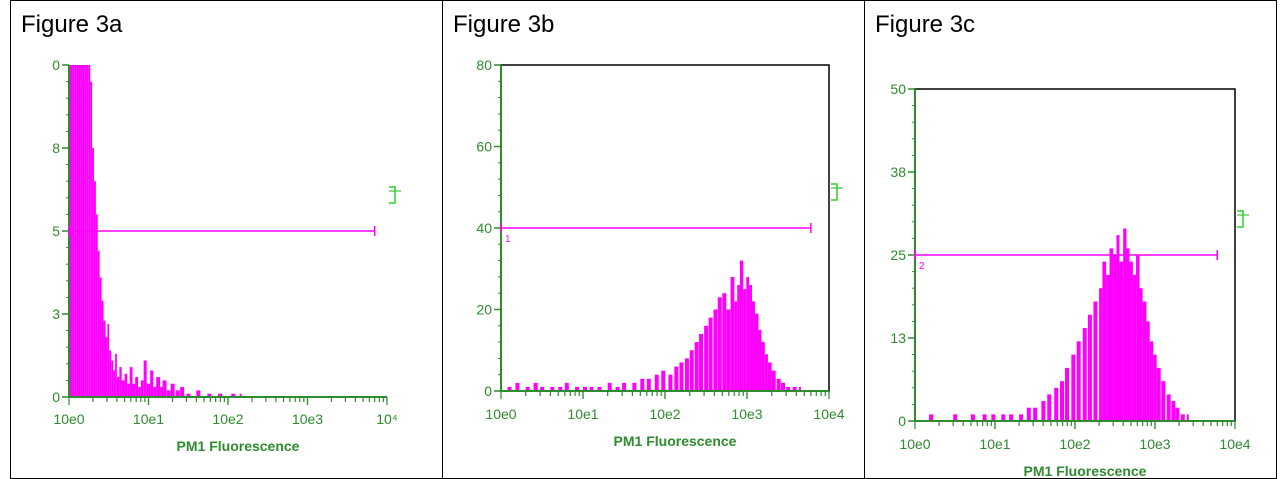 Image resolution: width=1283 pixels, height=479 pixels. I want to click on x-tick-label: 10e1, so click(582, 414).